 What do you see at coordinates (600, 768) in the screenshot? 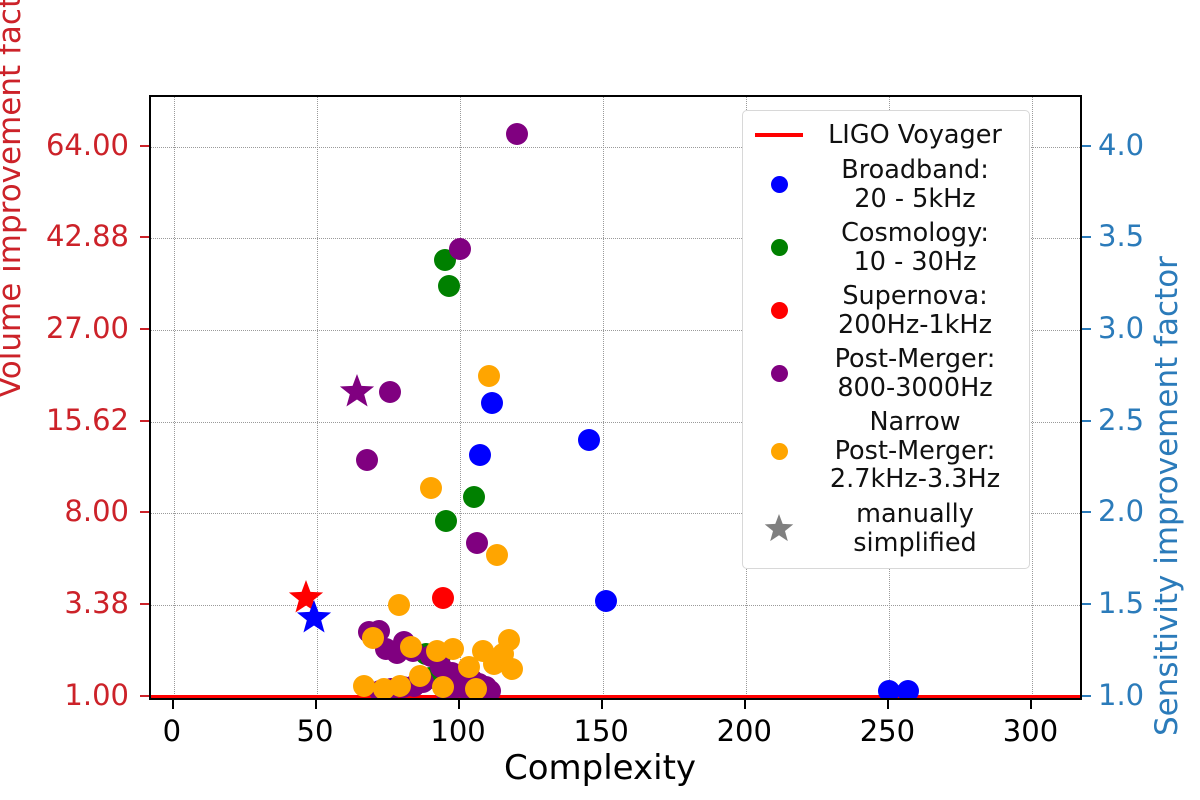
I see `x-axis-title: Complexity` at bounding box center [600, 768].